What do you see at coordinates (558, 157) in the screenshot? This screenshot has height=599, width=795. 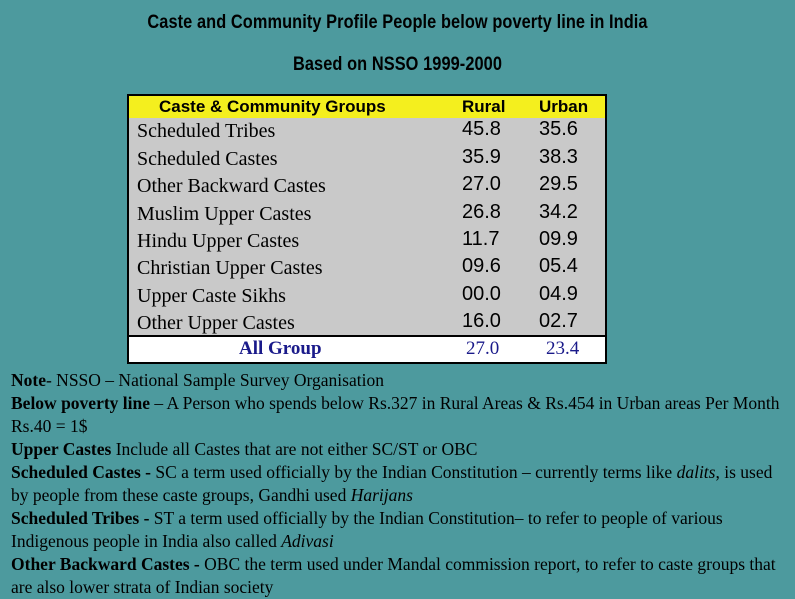 I see `row-urban: 38.3` at bounding box center [558, 157].